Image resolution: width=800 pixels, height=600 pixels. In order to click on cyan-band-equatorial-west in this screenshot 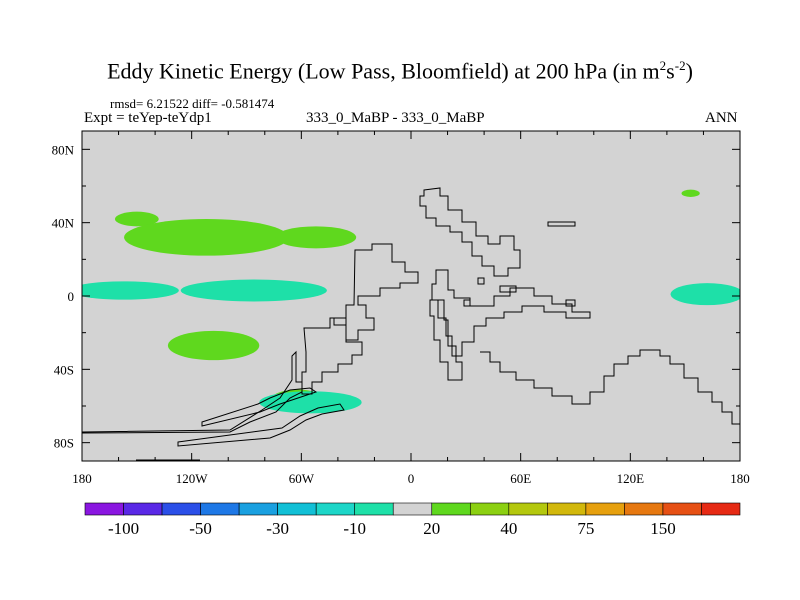, I will do `click(130, 290)`.